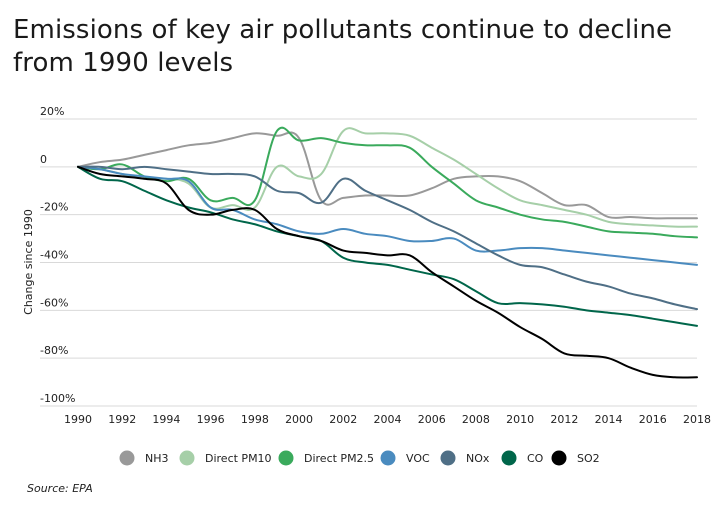  I want to click on x-tick-label: 2000, so click(299, 419).